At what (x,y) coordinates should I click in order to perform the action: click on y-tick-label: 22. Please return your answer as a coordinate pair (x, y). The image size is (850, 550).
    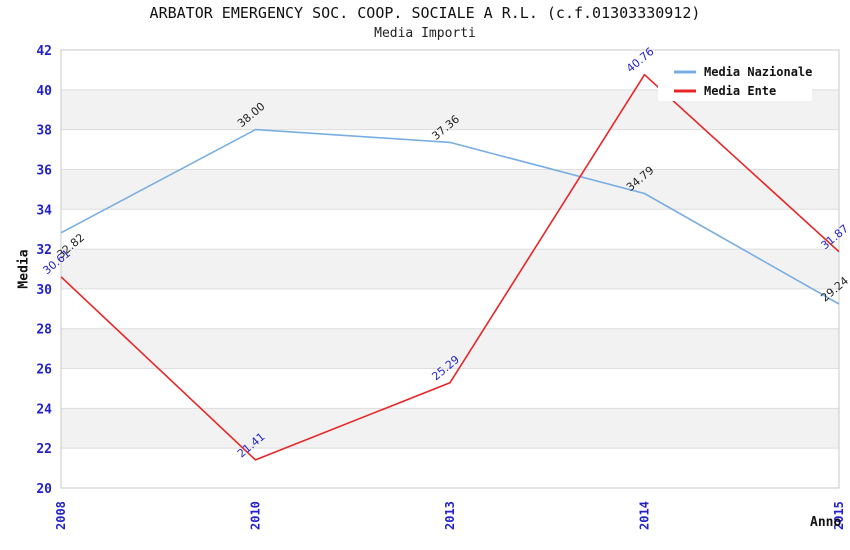
    Looking at the image, I should click on (44, 449).